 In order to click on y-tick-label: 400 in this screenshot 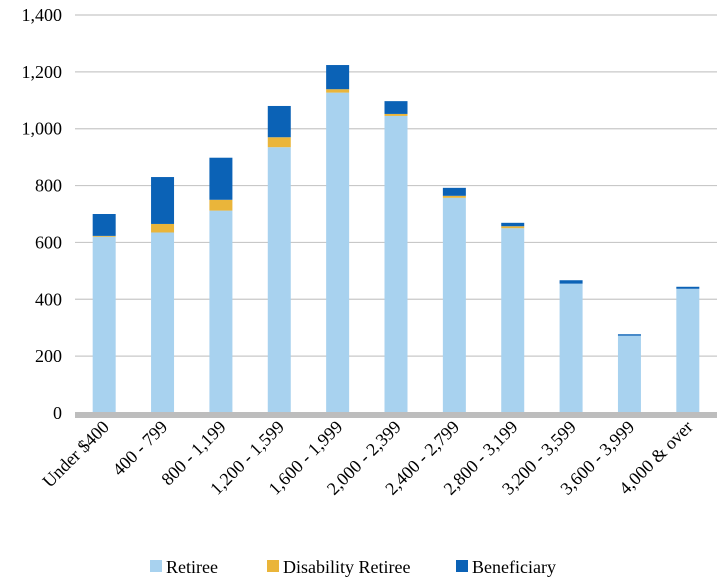, I will do `click(48, 299)`.